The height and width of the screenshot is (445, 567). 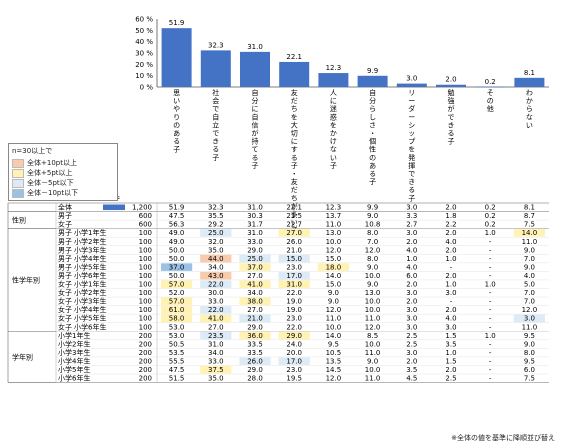 What do you see at coordinates (372, 71) in the screenshot?
I see `bar-value-label: 9.9` at bounding box center [372, 71].